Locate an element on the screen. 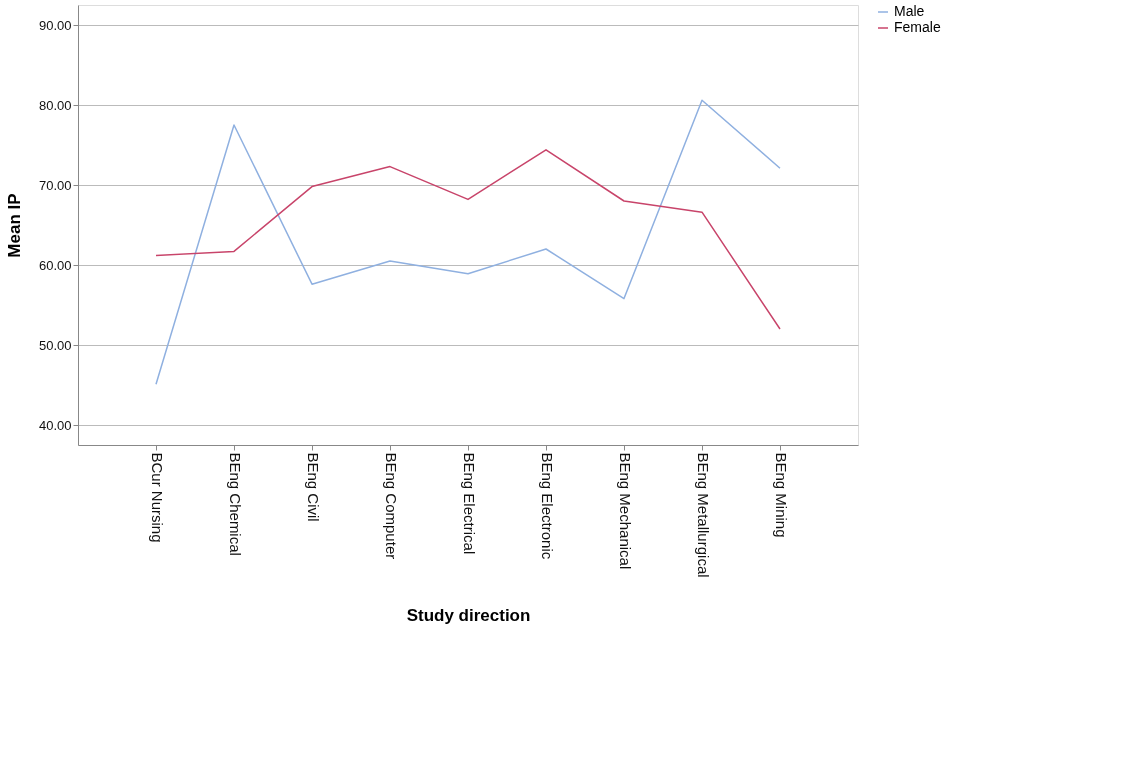 Image resolution: width=1130 pixels, height=782 pixels. y-tick-label: 70.00 is located at coordinates (55, 185).